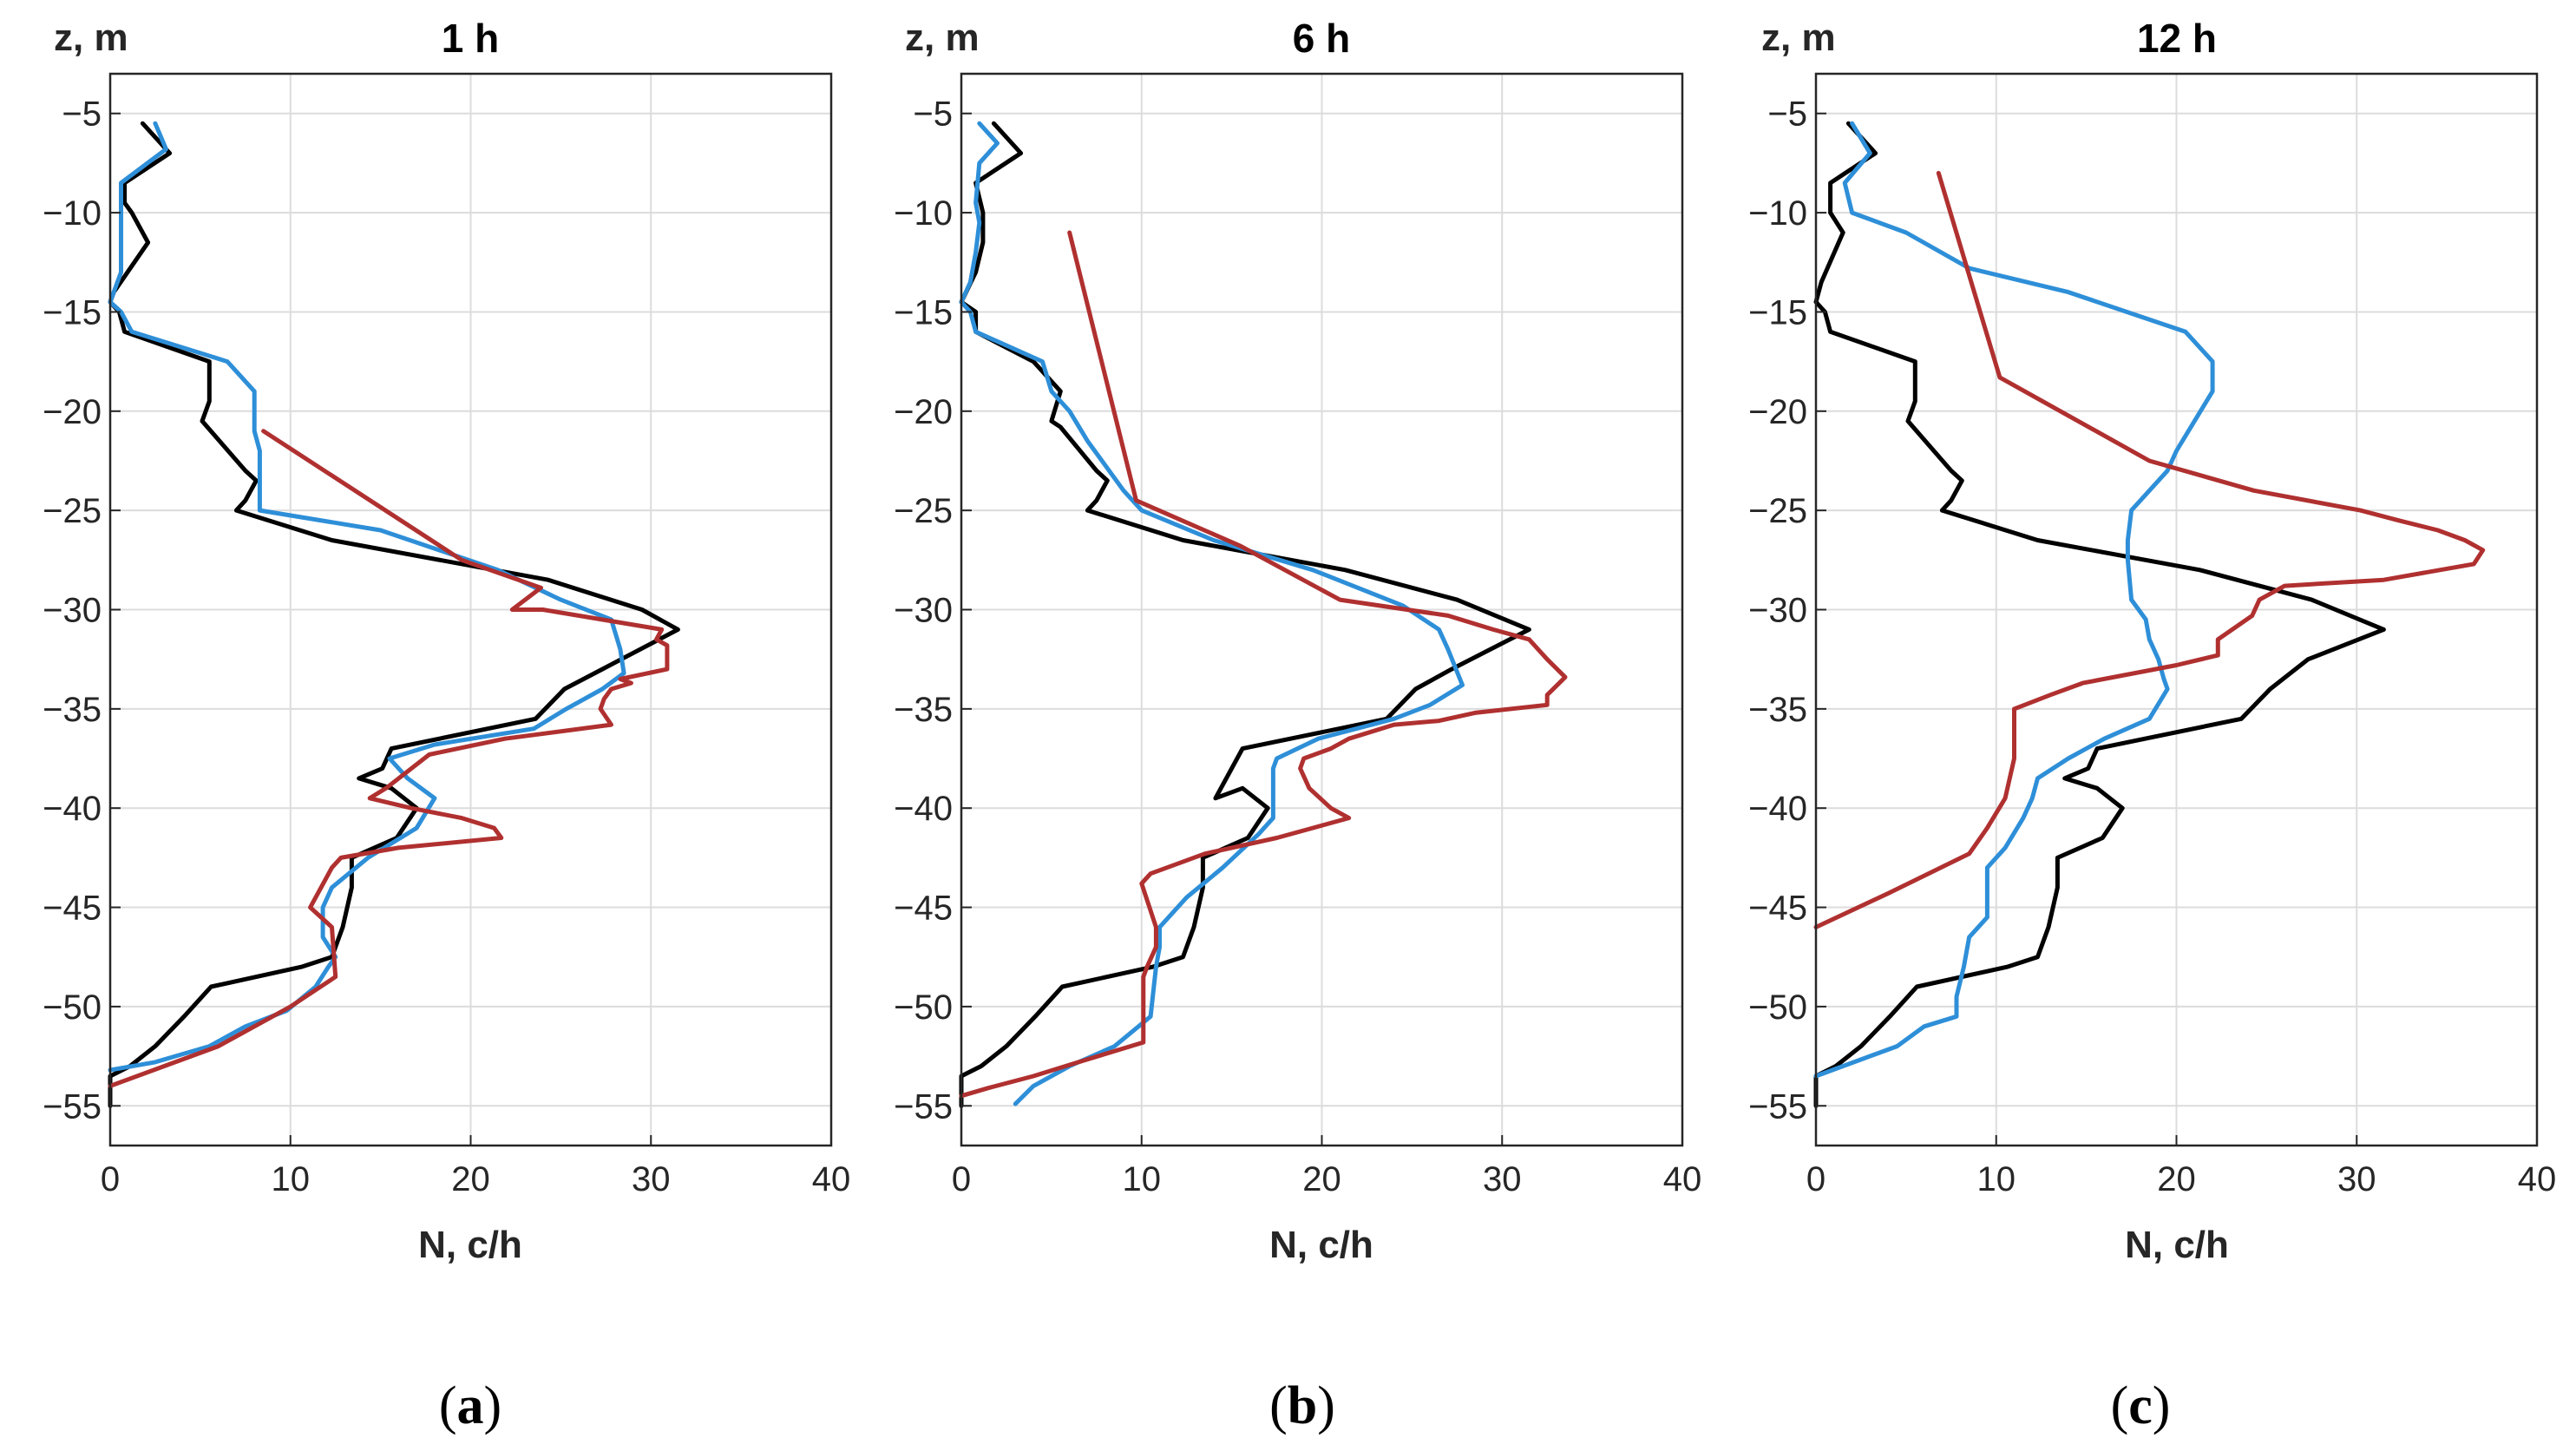 This screenshot has height=1451, width=2576. I want to click on panel-label: (a), so click(470, 1405).